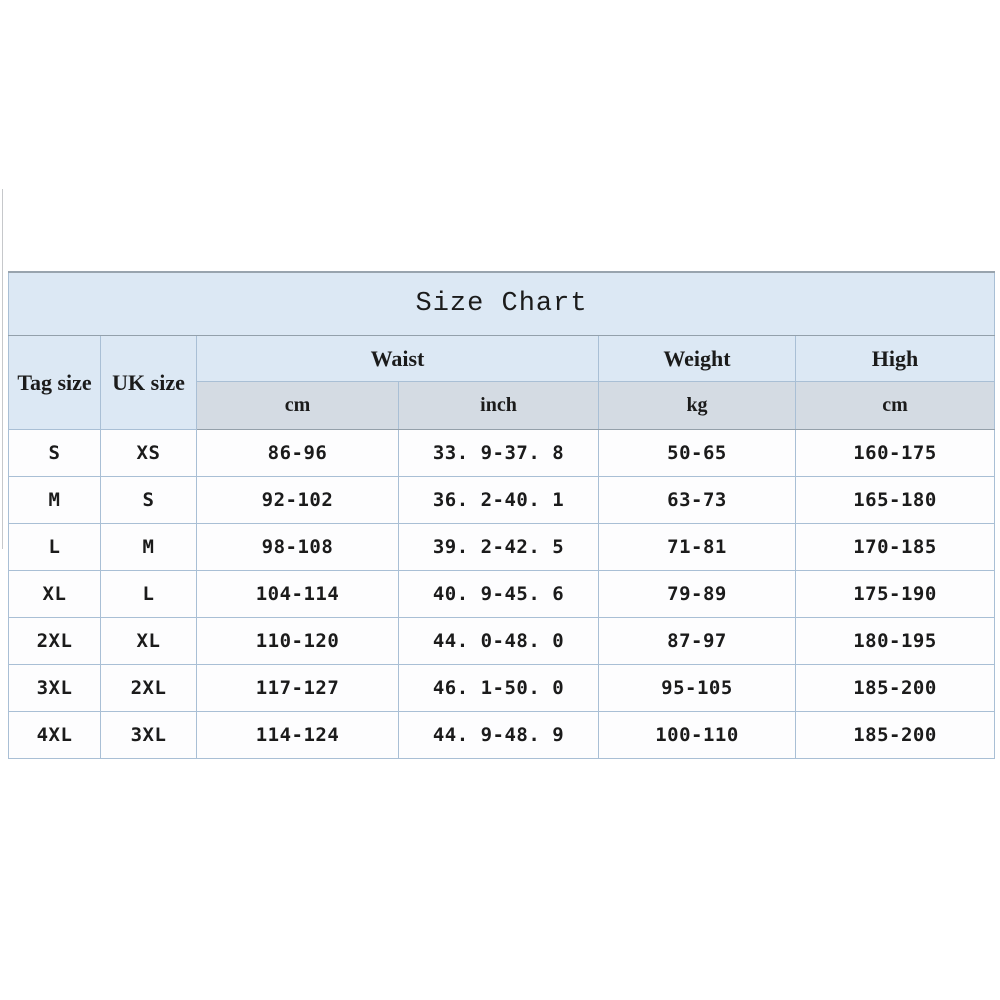  I want to click on high-cm-cell: 160-175, so click(895, 453).